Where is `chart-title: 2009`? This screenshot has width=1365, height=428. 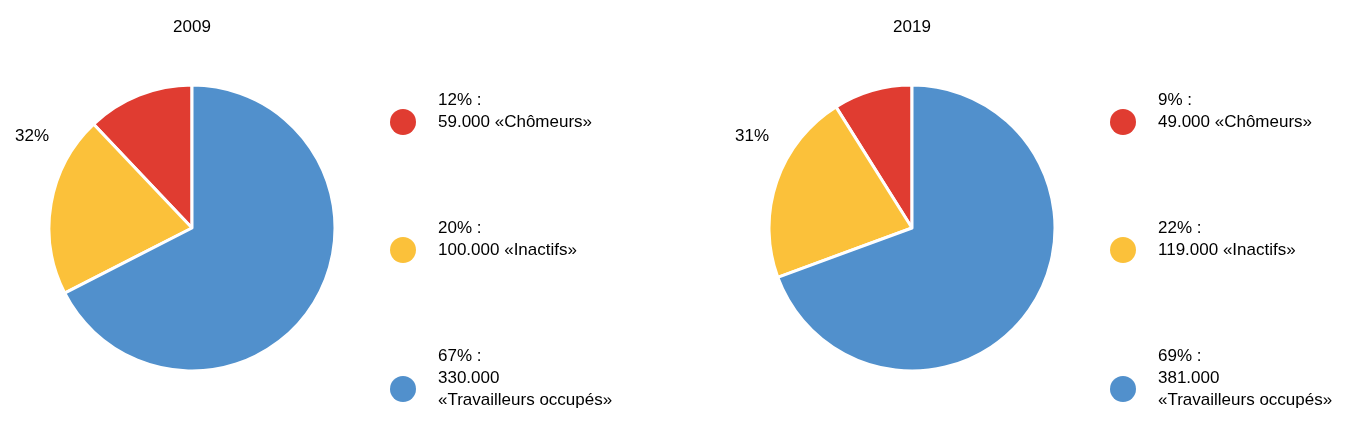 chart-title: 2009 is located at coordinates (192, 26).